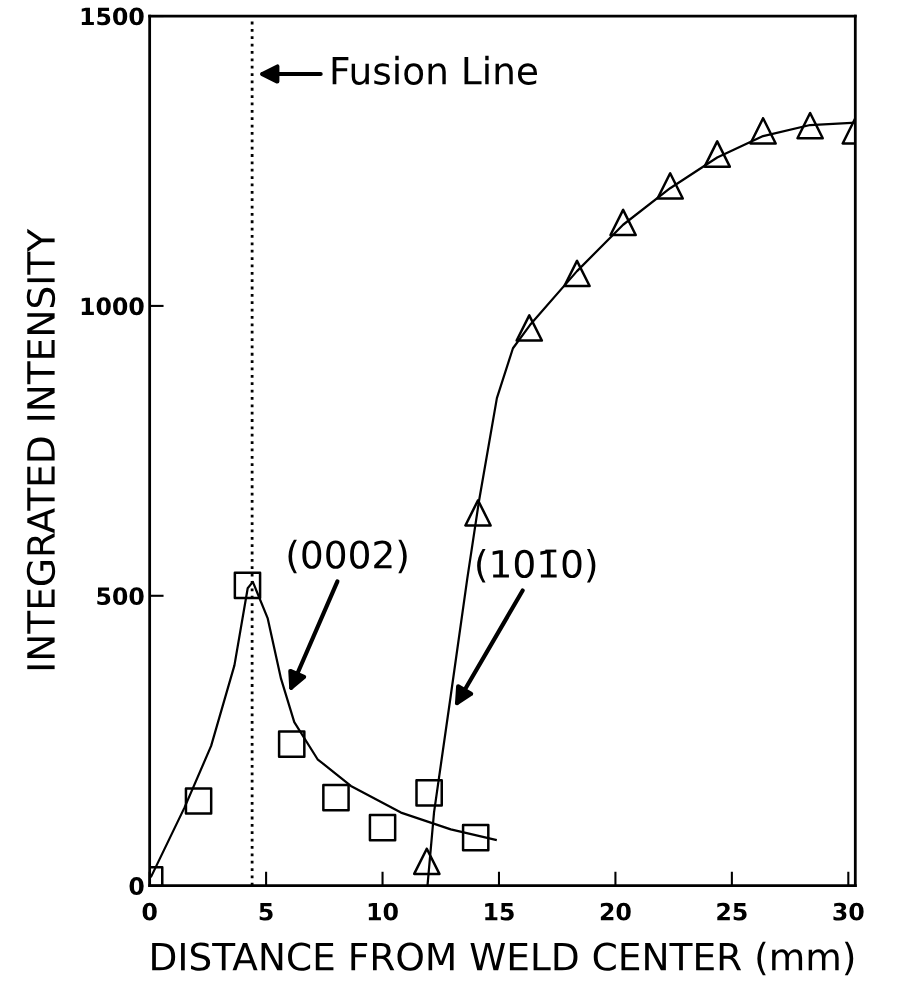 The image size is (907, 1003). Describe the element at coordinates (503, 958) in the screenshot. I see `x-axis-title: DISTANCE FROM WELD CENTER (mm)` at that location.